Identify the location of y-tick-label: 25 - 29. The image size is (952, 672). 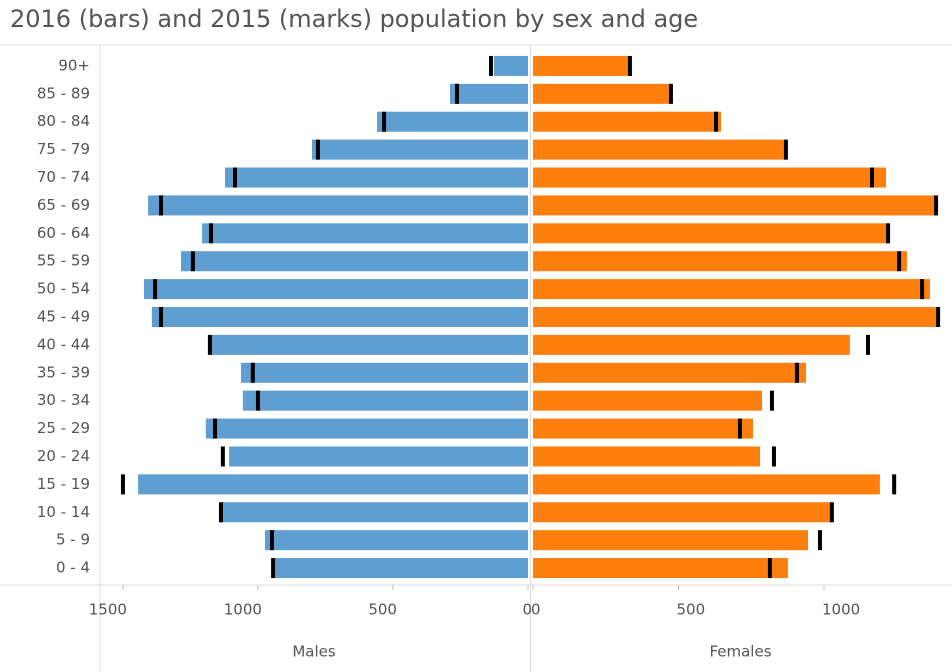
(63, 428).